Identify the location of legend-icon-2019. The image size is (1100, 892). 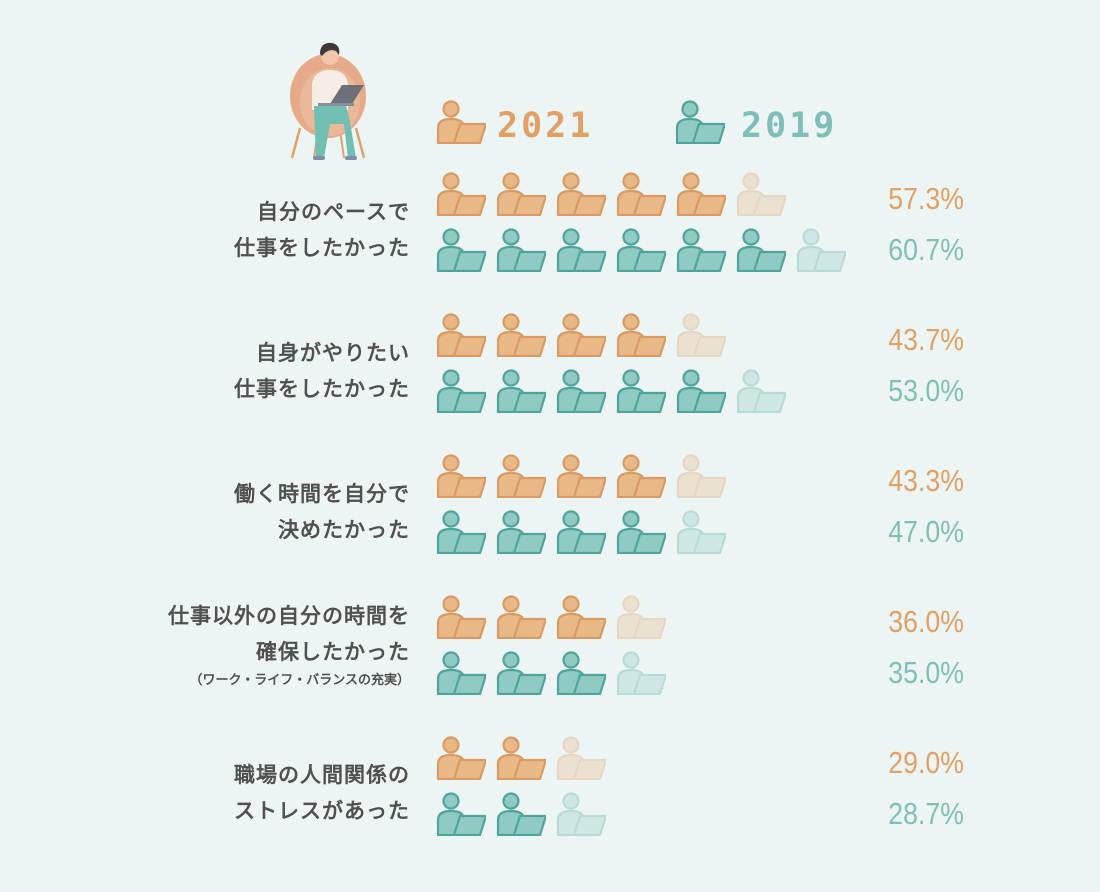
(700, 122).